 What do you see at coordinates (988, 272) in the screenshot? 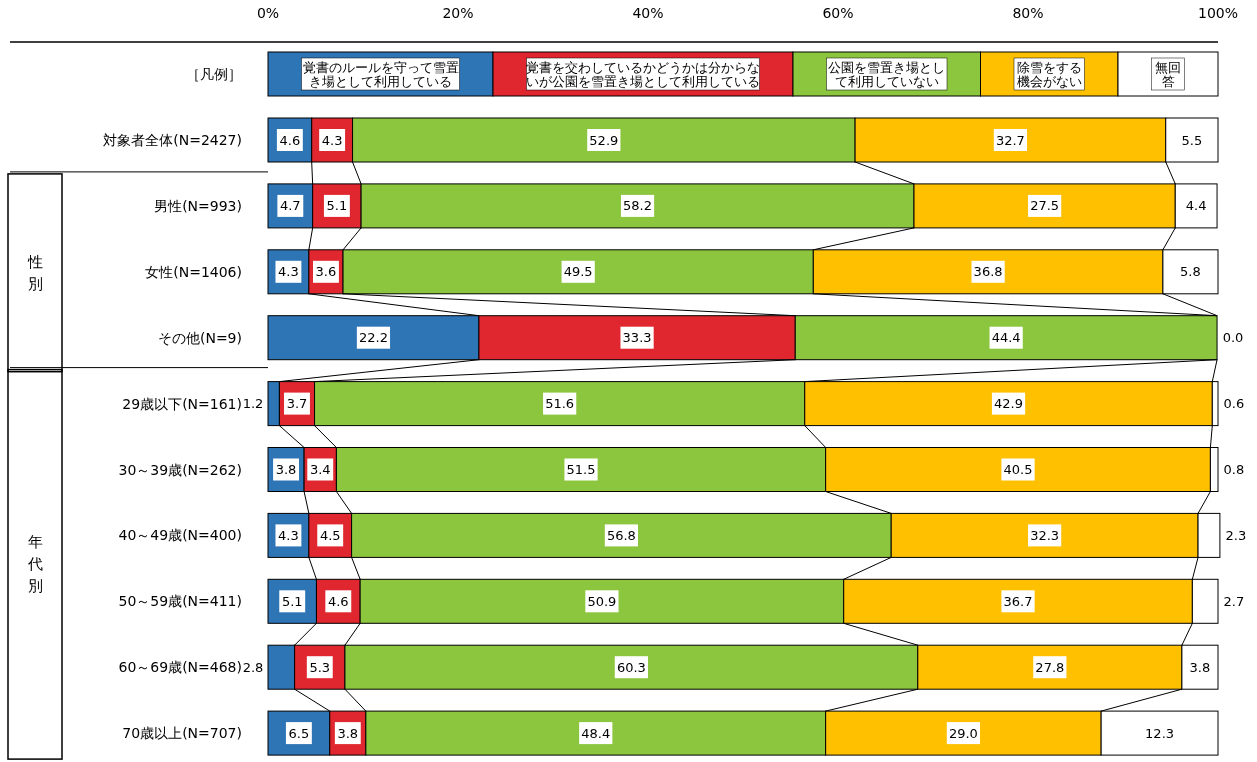
I see `data-label: 36.8` at bounding box center [988, 272].